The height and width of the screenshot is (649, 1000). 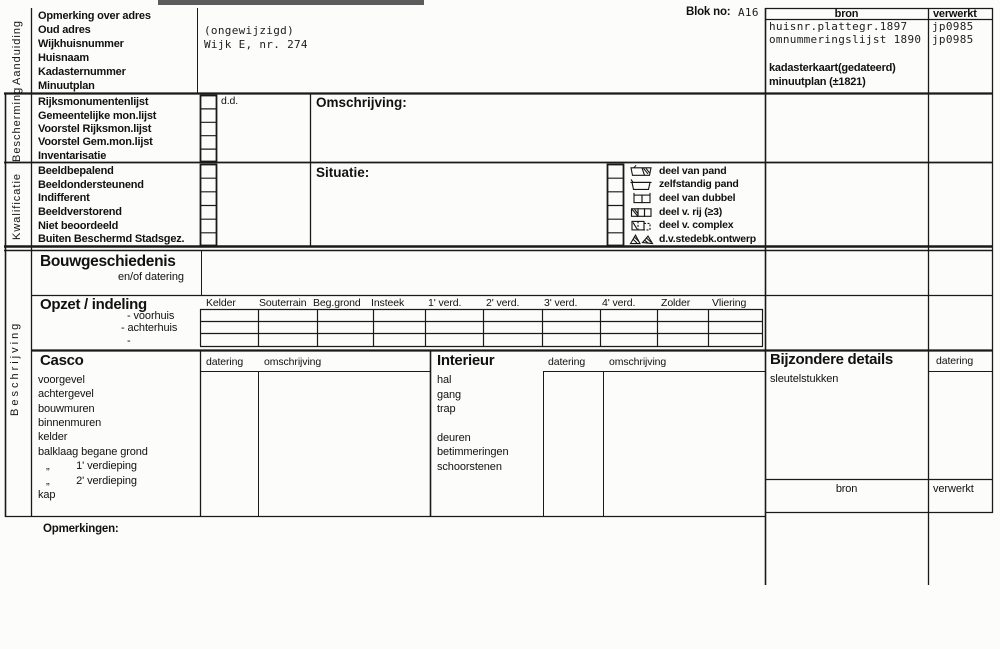 I want to click on casco-row-label: kap, so click(x=47, y=495).